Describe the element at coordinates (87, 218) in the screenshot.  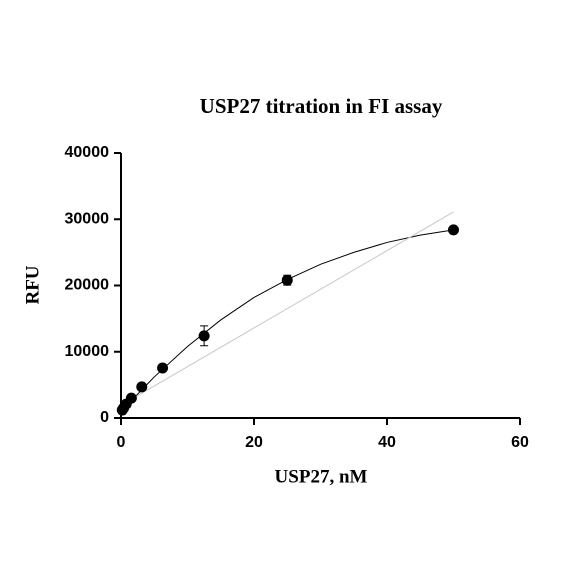
I see `y-tick-label: 30000` at that location.